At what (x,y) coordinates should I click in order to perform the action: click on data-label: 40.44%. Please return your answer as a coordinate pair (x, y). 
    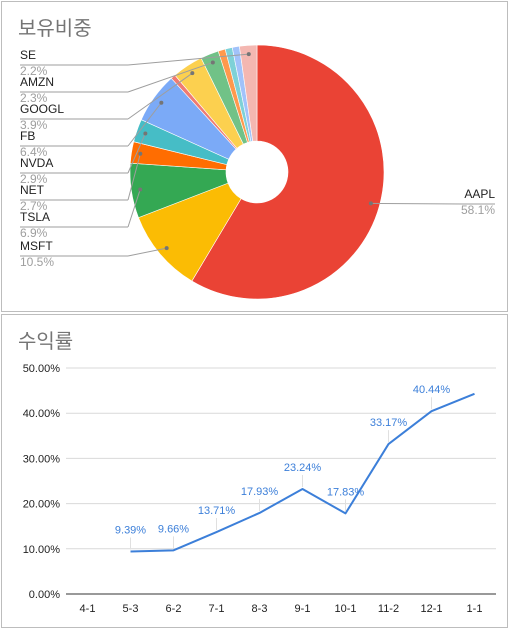
    Looking at the image, I should click on (432, 390).